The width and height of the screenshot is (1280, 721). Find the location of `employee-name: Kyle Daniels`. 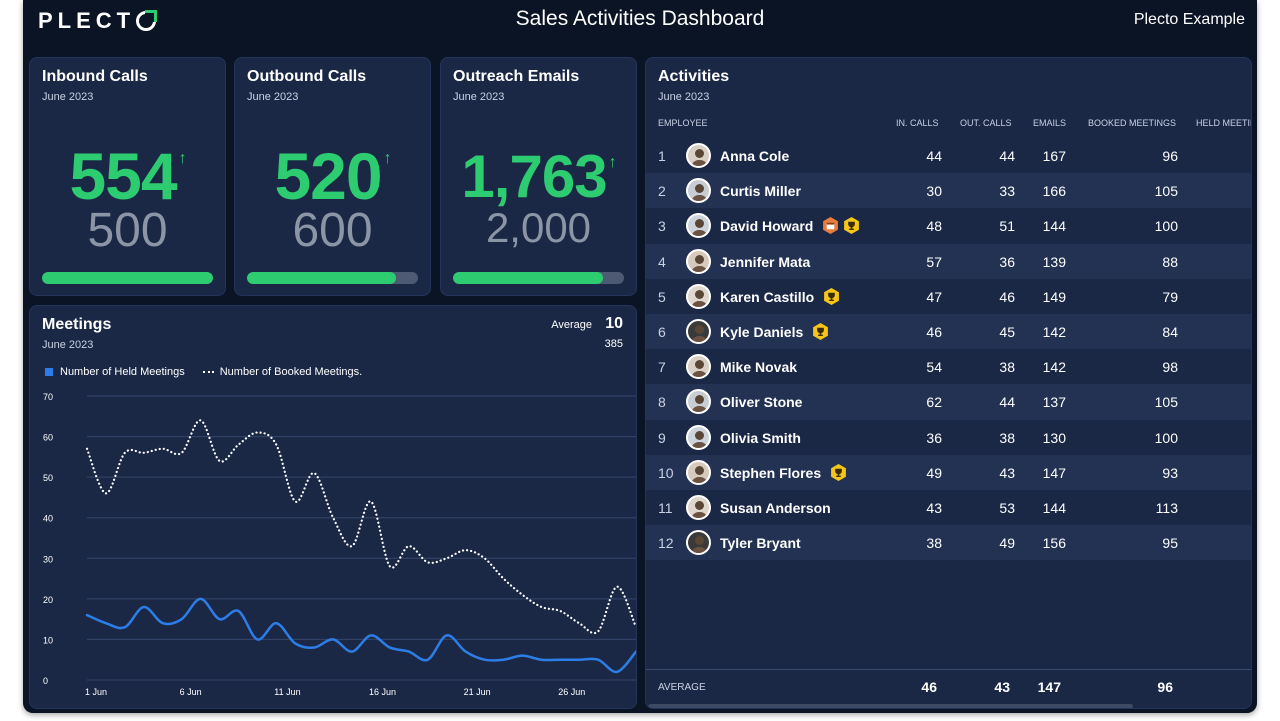

employee-name: Kyle Daniels is located at coordinates (762, 331).